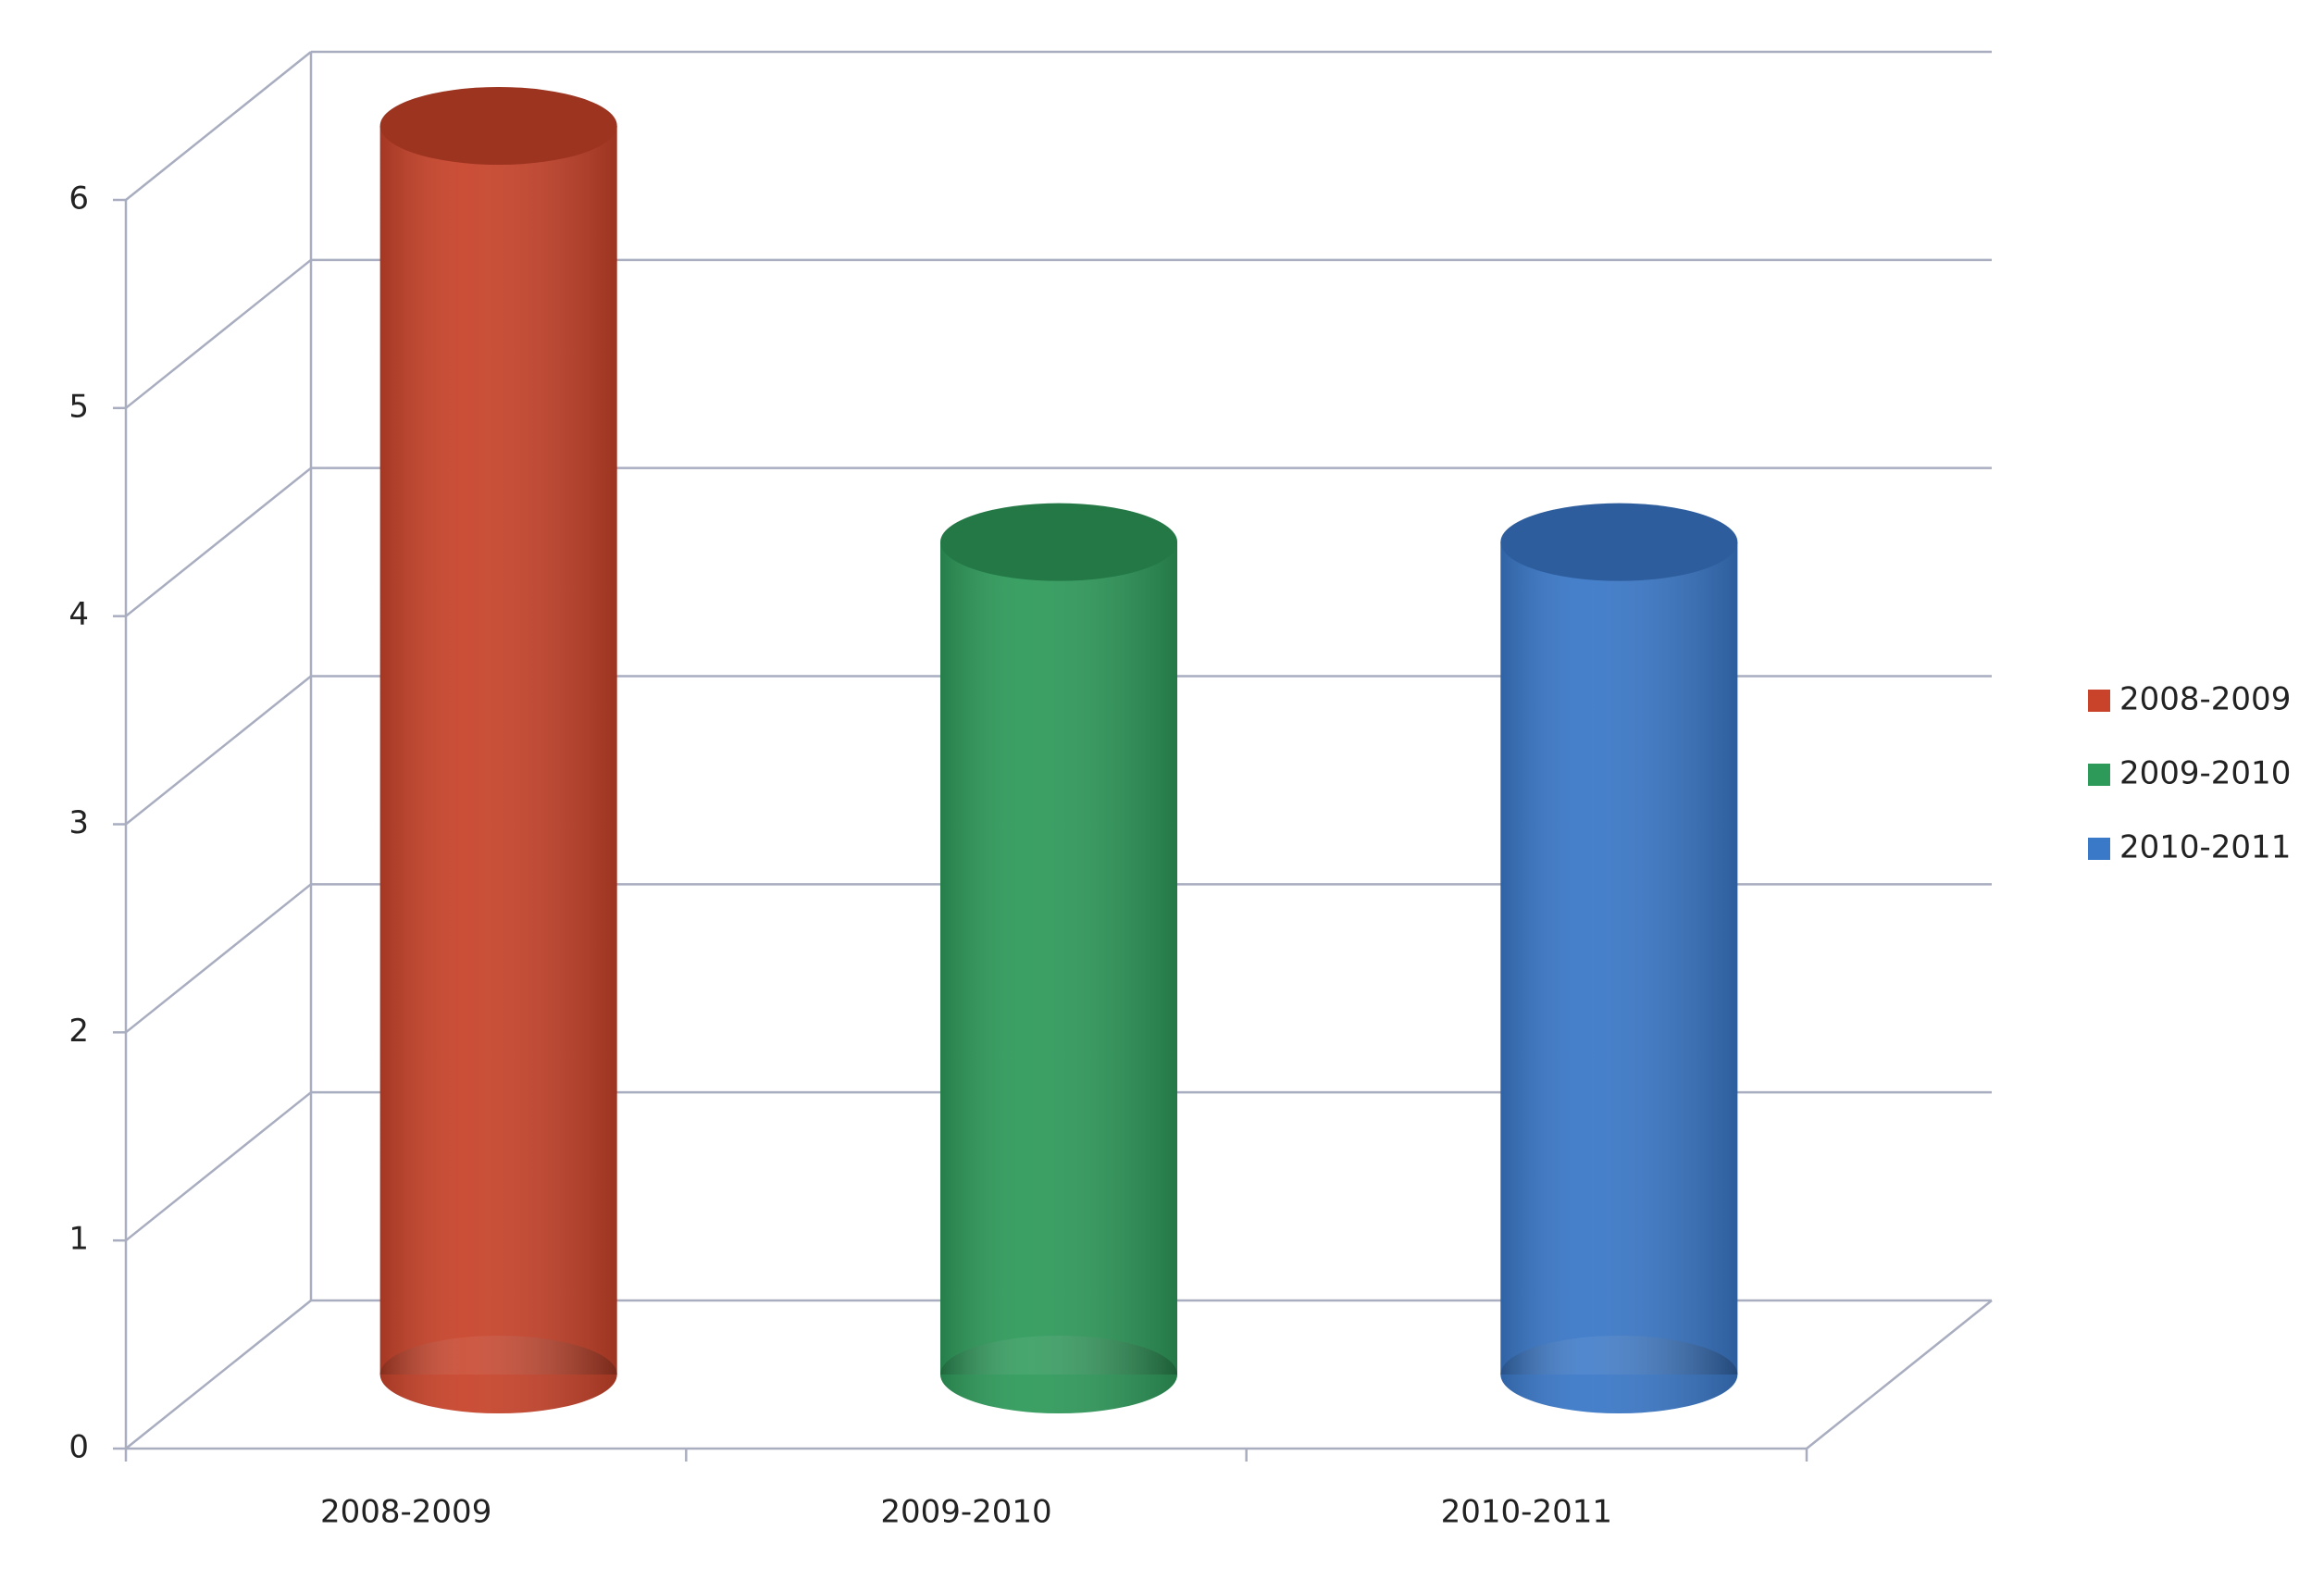 The image size is (2324, 1580). Describe the element at coordinates (1526, 1512) in the screenshot. I see `x-tick-label: 2010-2011` at that location.